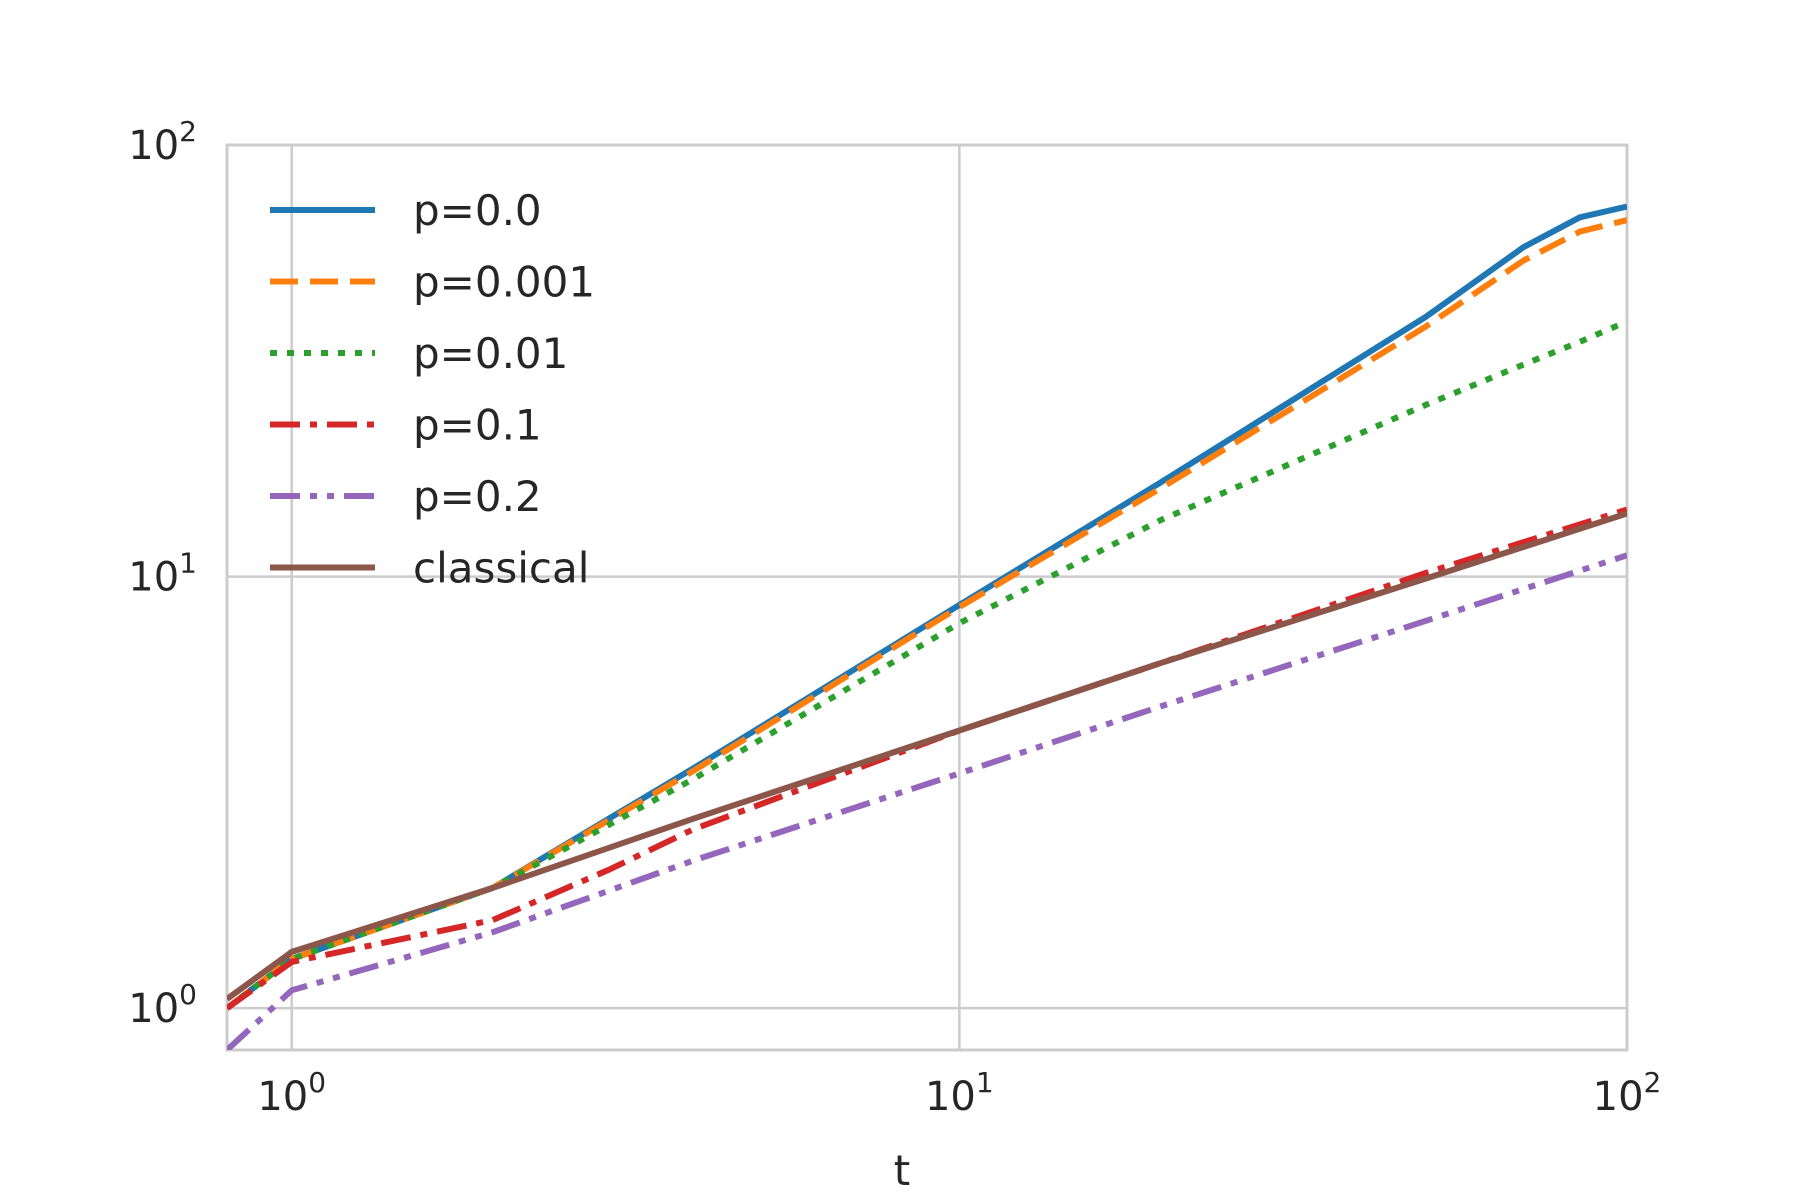 This screenshot has width=1800, height=1200. Describe the element at coordinates (902, 1170) in the screenshot. I see `x-axis-label: t` at that location.